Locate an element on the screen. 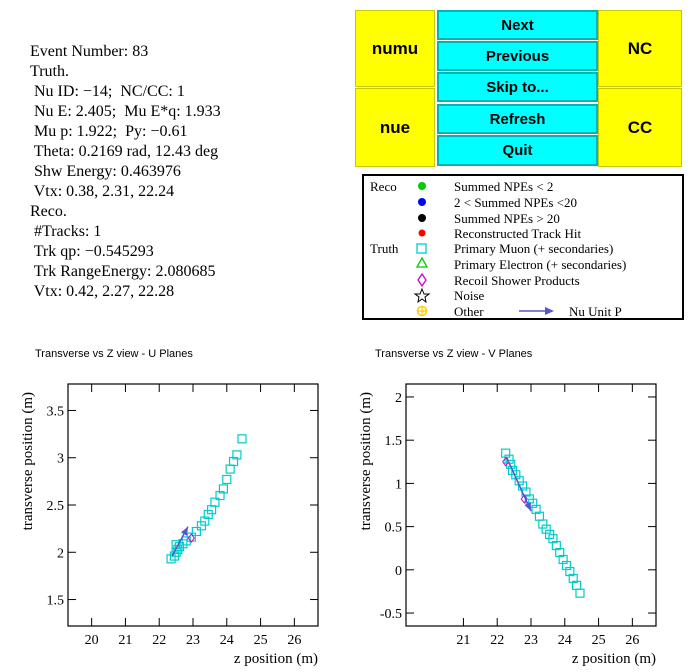 Image resolution: width=696 pixels, height=672 pixels. refresh-button: Refresh is located at coordinates (517, 119).